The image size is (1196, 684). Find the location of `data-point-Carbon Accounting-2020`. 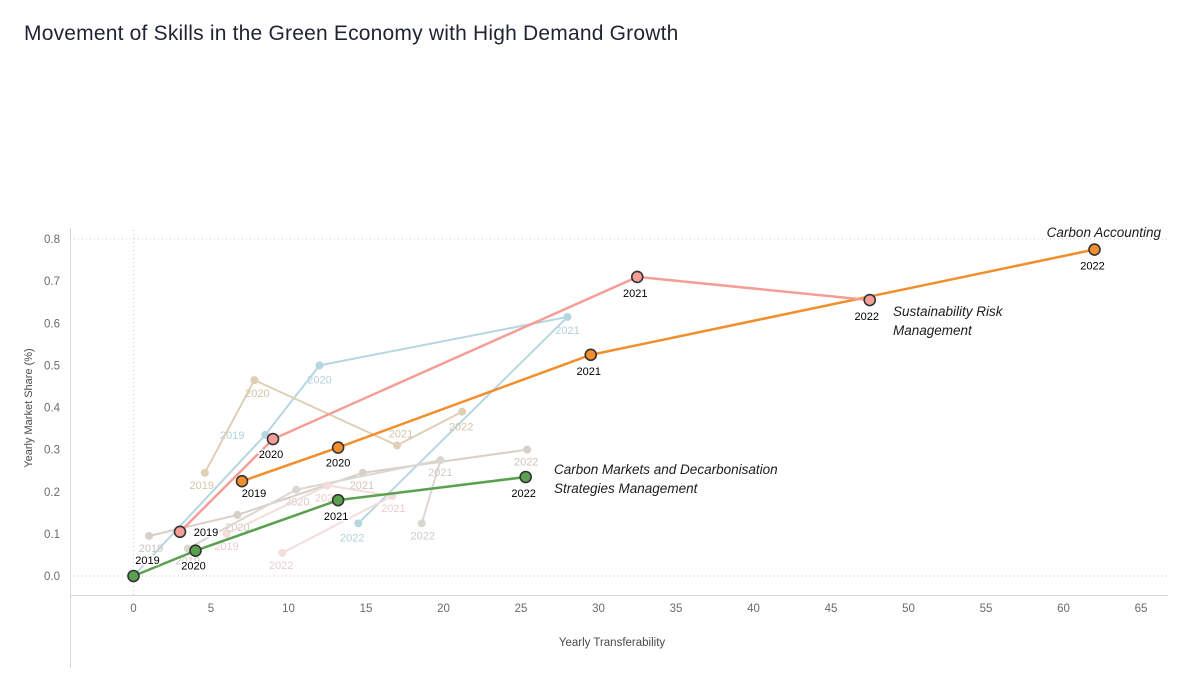

data-point-Carbon Accounting-2020 is located at coordinates (338, 447).